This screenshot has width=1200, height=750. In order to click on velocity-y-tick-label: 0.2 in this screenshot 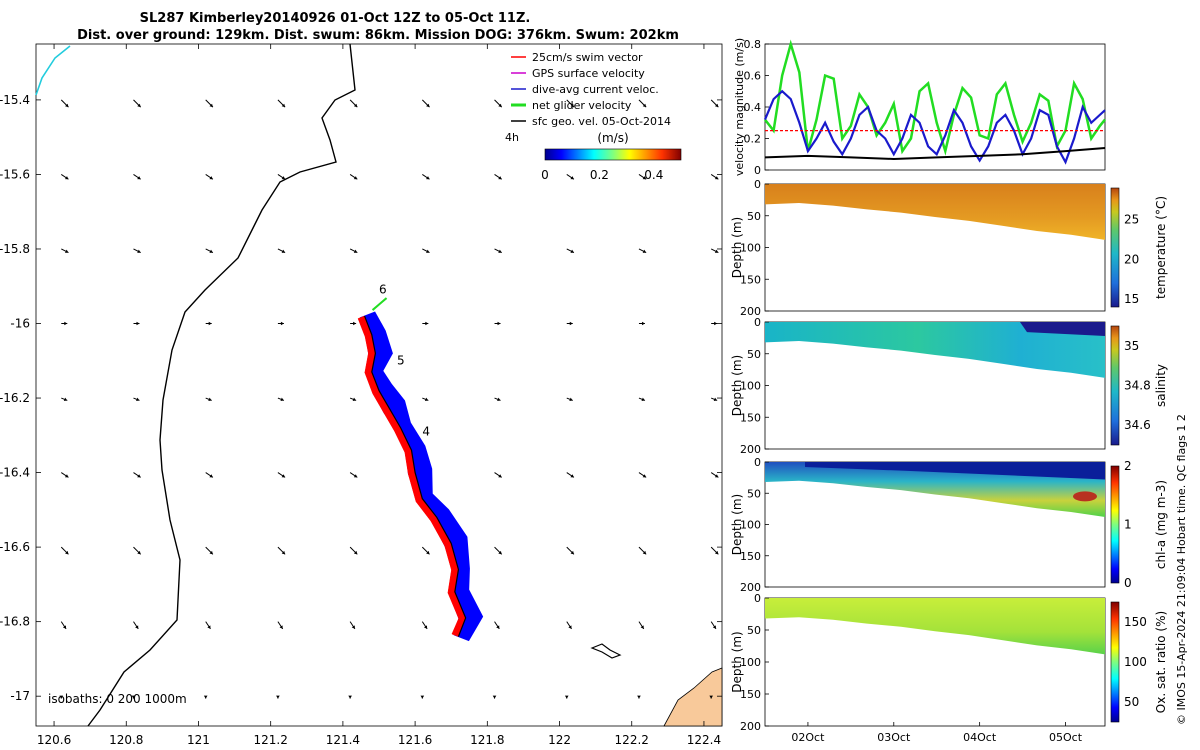, I will do `click(753, 139)`.